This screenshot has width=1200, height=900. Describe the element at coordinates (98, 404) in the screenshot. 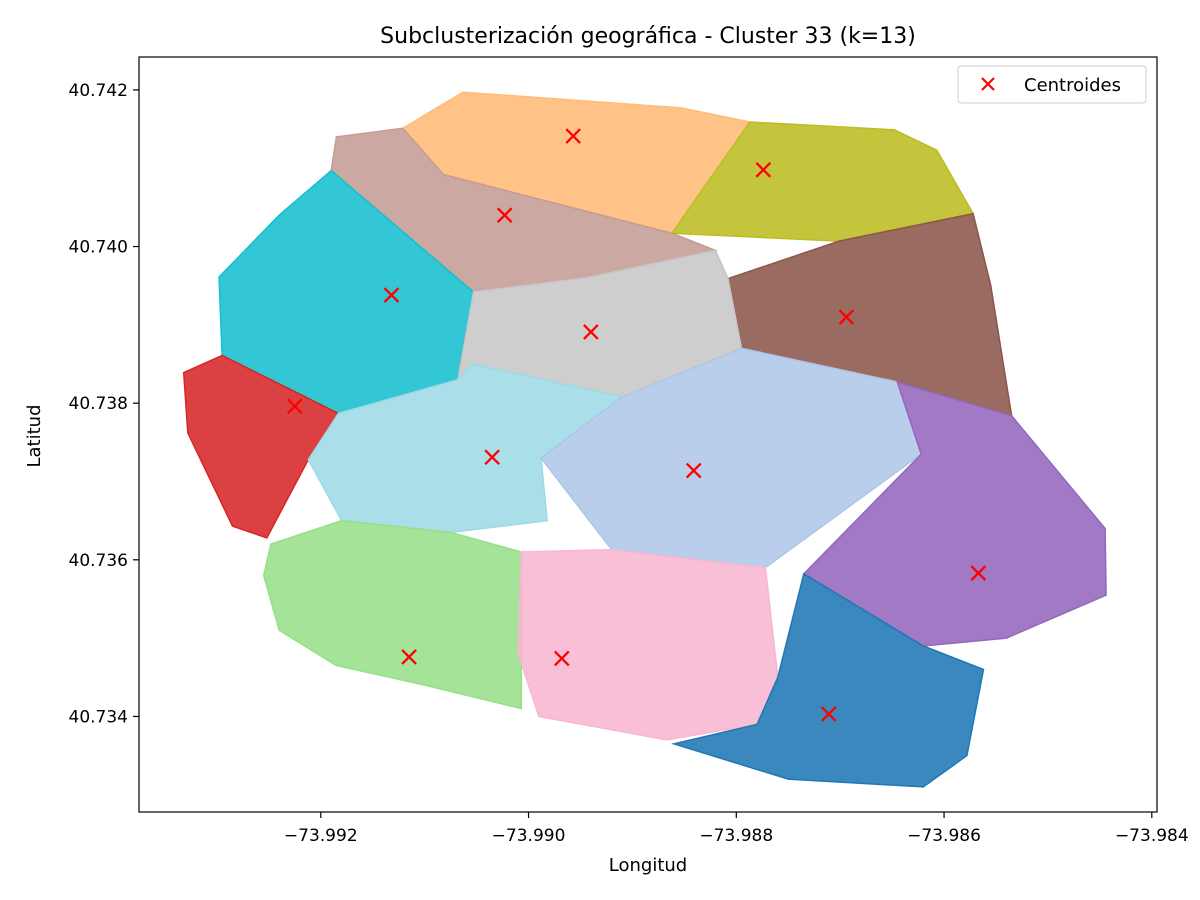

I see `y-tick-label: 40.738` at that location.